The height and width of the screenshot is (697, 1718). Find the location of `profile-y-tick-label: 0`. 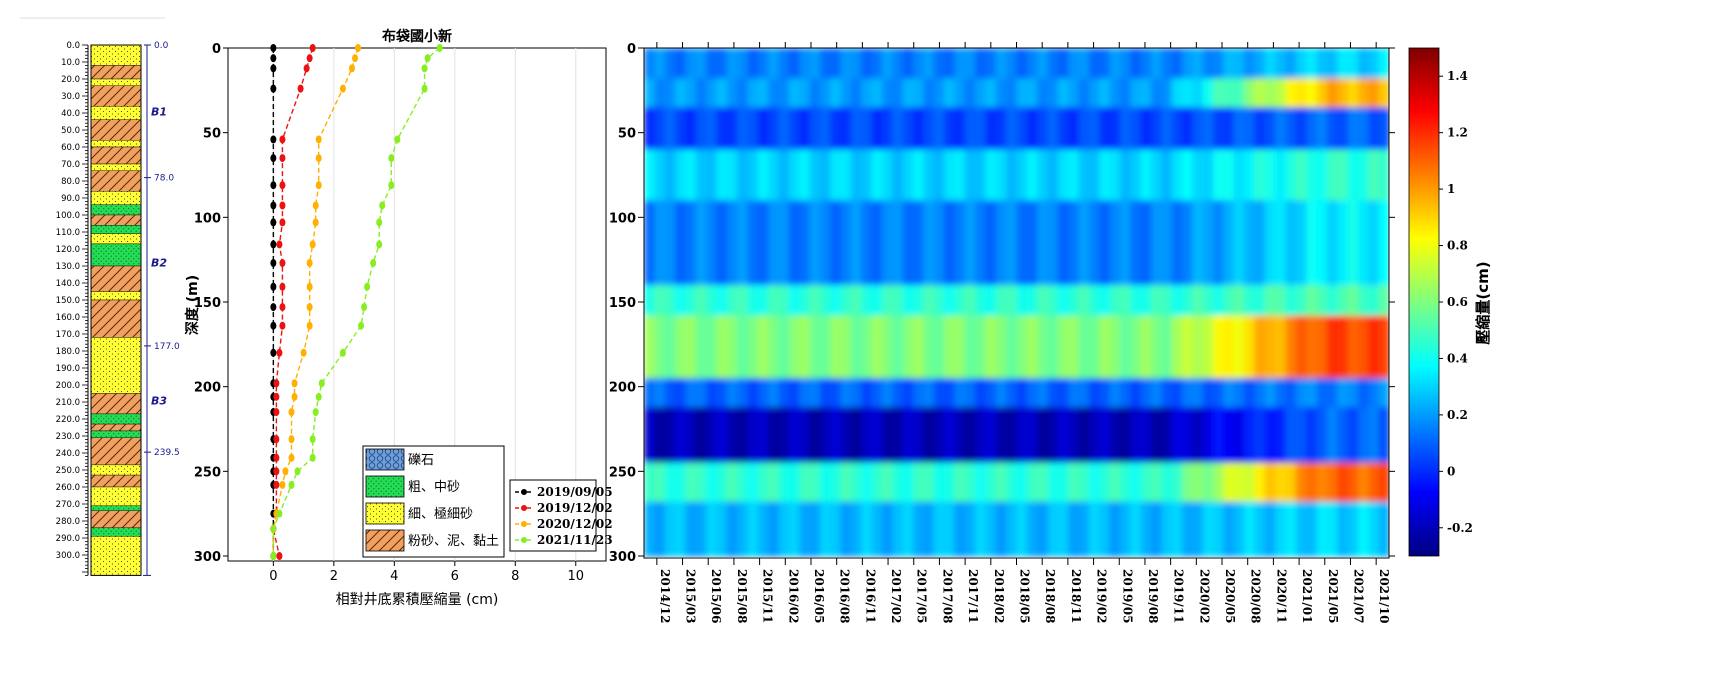

profile-y-tick-label: 0 is located at coordinates (216, 49).